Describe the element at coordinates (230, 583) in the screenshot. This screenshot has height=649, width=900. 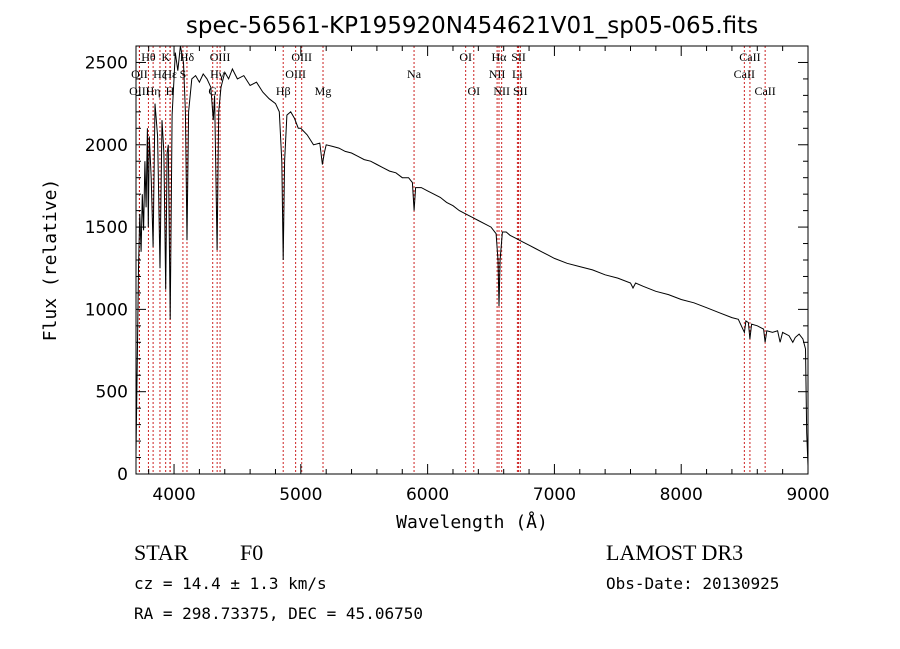
I see `redshift-cz: cz = 14.4 ± 1.3 km/s` at that location.